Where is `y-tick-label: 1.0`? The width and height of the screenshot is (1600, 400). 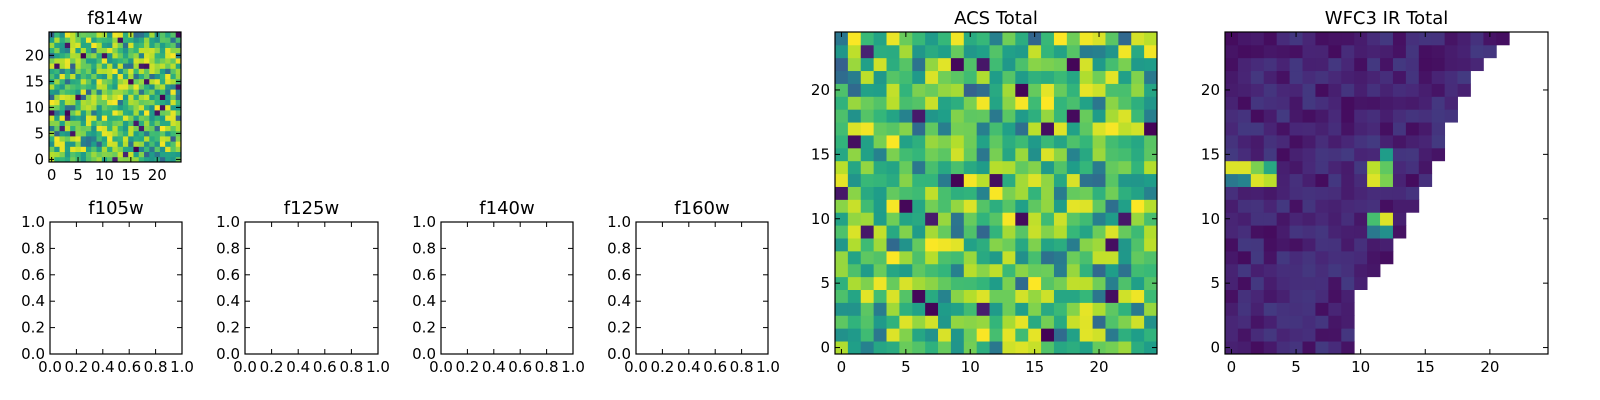 y-tick-label: 1.0 is located at coordinates (33, 222).